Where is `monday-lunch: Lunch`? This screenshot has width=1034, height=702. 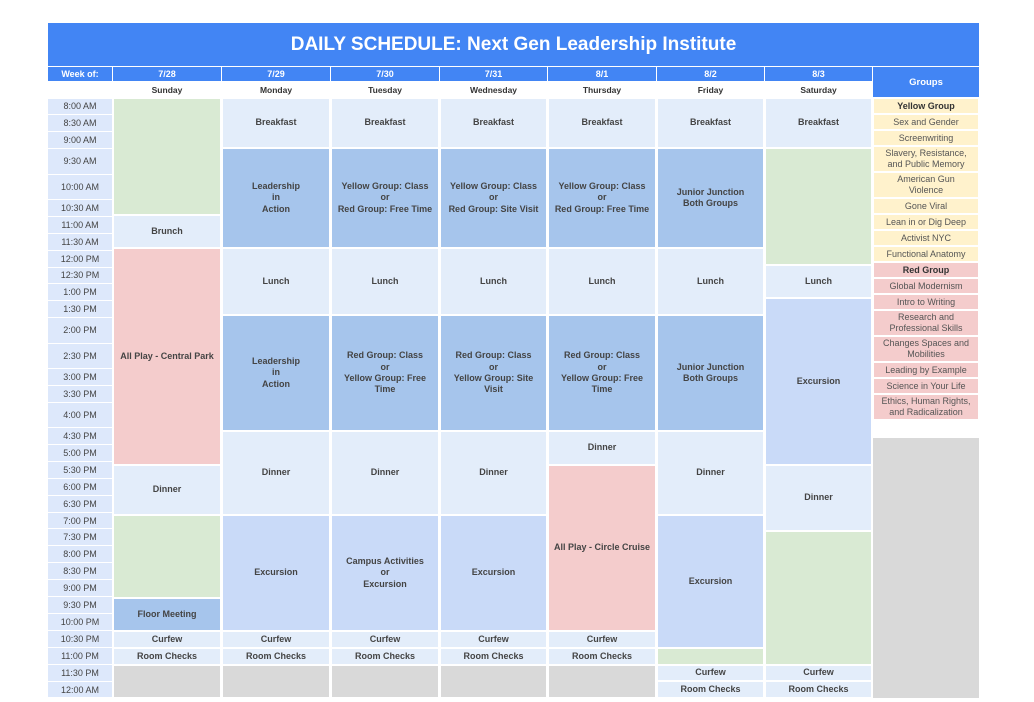 monday-lunch: Lunch is located at coordinates (276, 281).